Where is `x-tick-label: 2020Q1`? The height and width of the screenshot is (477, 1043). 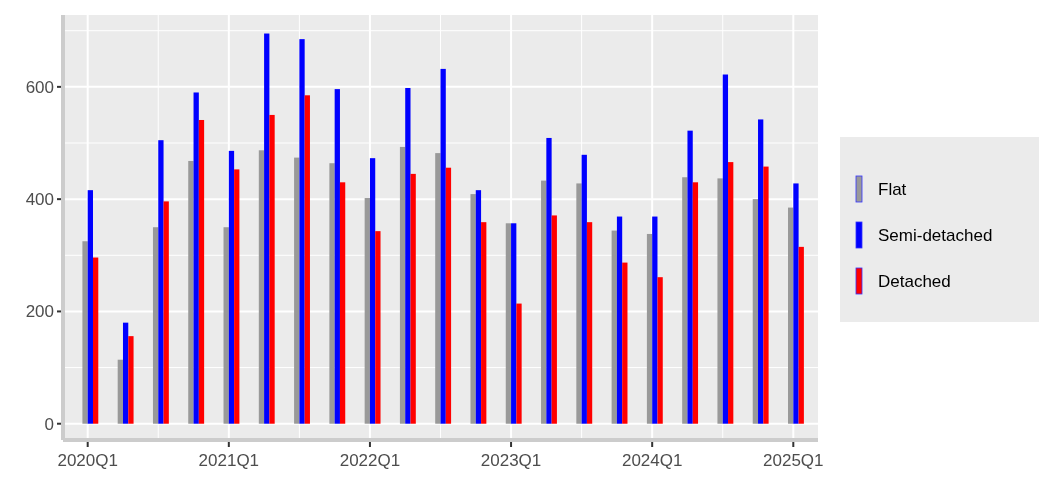
x-tick-label: 2020Q1 is located at coordinates (87, 460).